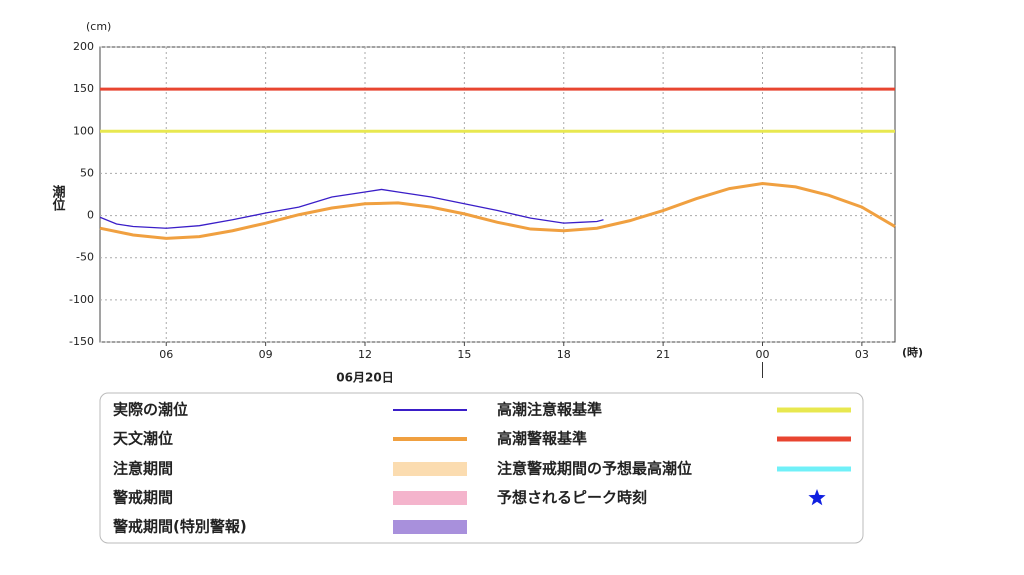  What do you see at coordinates (564, 354) in the screenshot?
I see `x-tick-label: 18` at bounding box center [564, 354].